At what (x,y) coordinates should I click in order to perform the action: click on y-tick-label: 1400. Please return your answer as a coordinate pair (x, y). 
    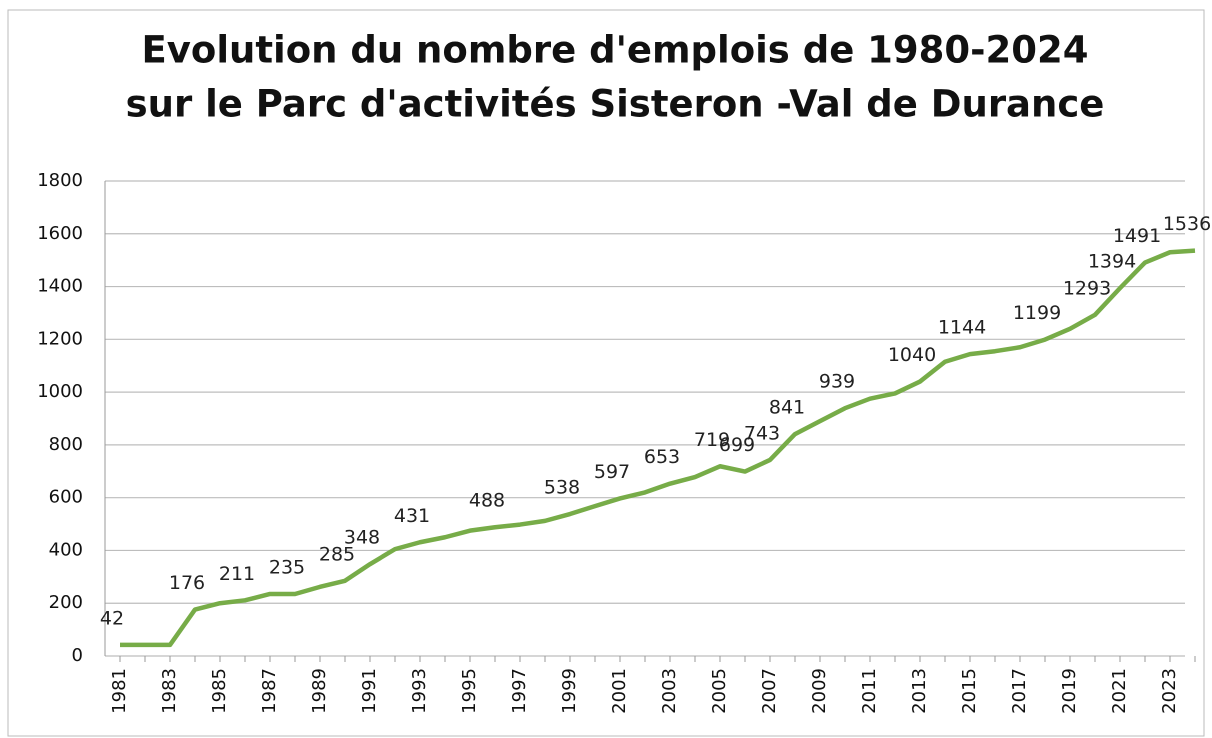
    Looking at the image, I should click on (60, 286).